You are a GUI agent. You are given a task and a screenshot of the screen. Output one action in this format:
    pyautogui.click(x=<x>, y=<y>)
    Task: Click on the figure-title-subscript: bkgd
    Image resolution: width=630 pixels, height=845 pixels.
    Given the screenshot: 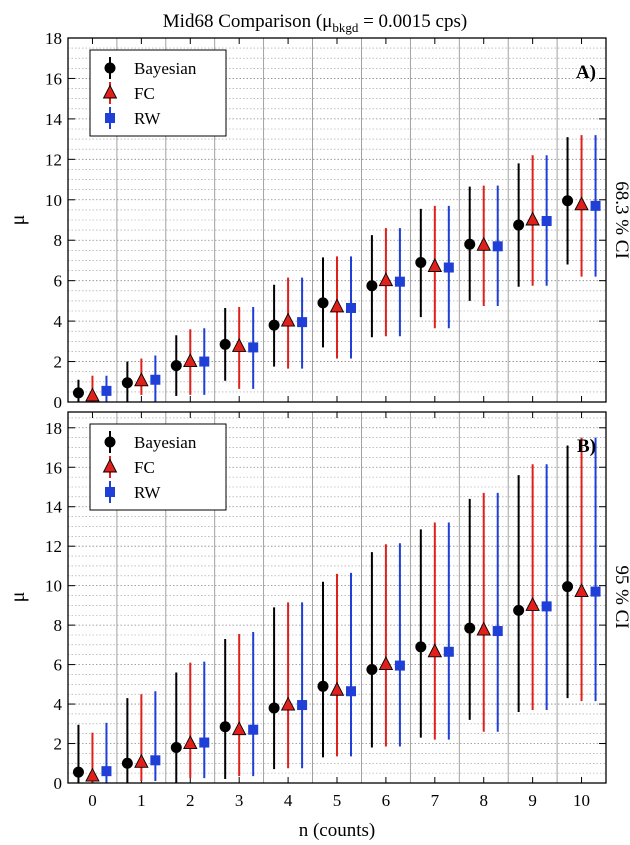 What is the action you would take?
    pyautogui.click(x=345, y=27)
    